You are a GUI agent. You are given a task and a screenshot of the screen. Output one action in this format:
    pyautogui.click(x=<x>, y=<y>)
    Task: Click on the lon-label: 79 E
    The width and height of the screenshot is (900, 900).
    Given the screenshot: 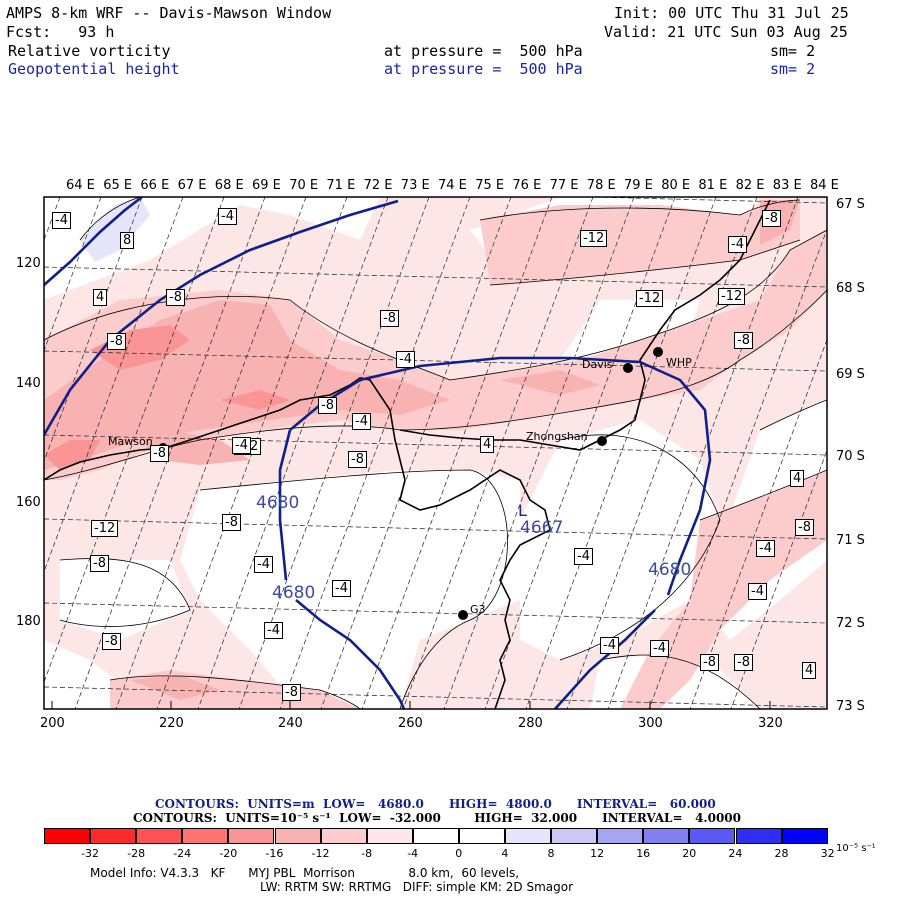 What is the action you would take?
    pyautogui.click(x=638, y=185)
    